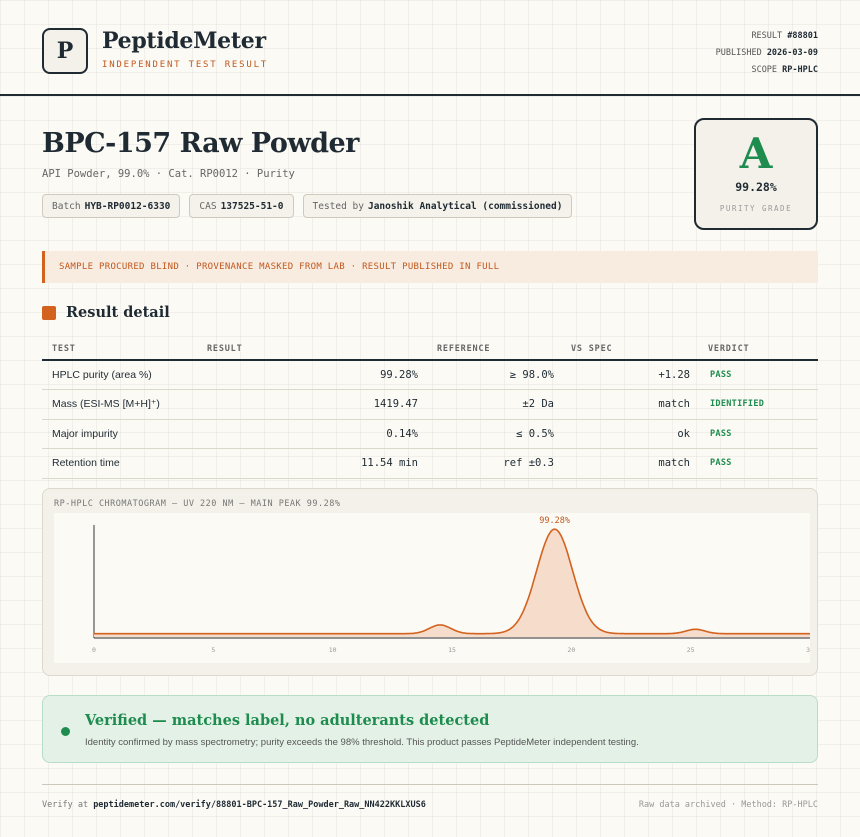 The width and height of the screenshot is (860, 837). What do you see at coordinates (452, 650) in the screenshot?
I see `x-tick-label: 15` at bounding box center [452, 650].